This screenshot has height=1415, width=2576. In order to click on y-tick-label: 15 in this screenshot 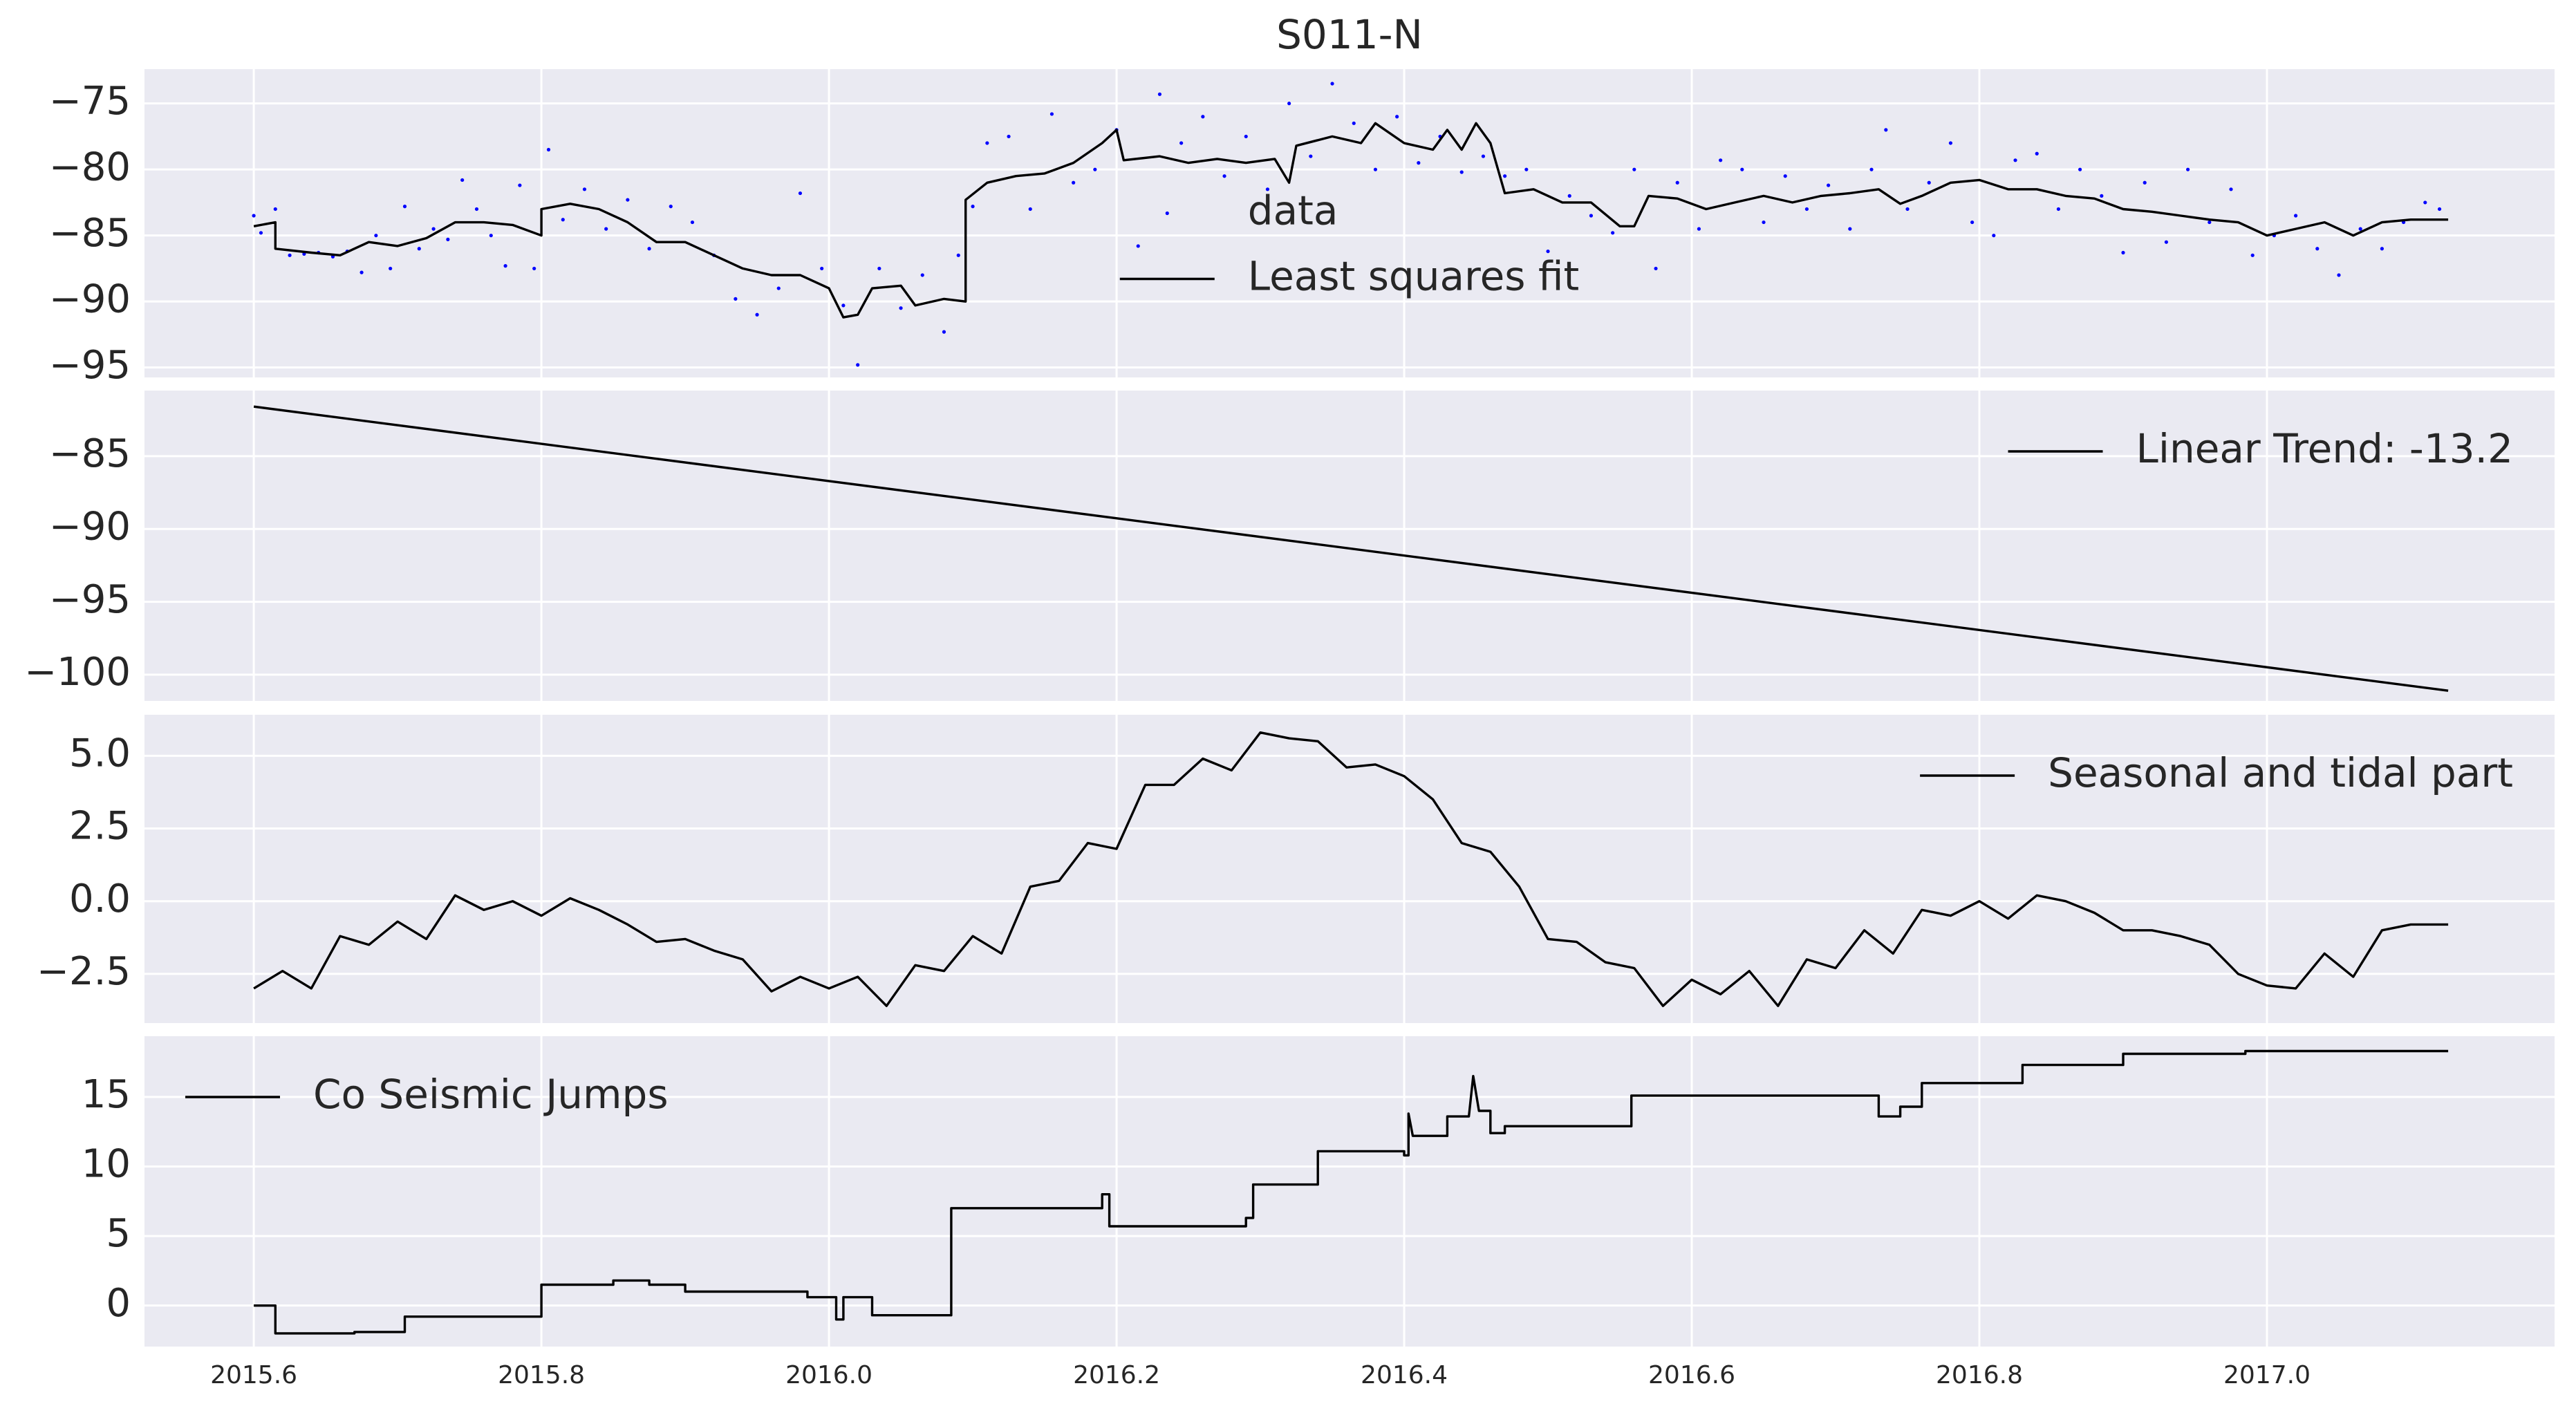, I will do `click(106, 1094)`.